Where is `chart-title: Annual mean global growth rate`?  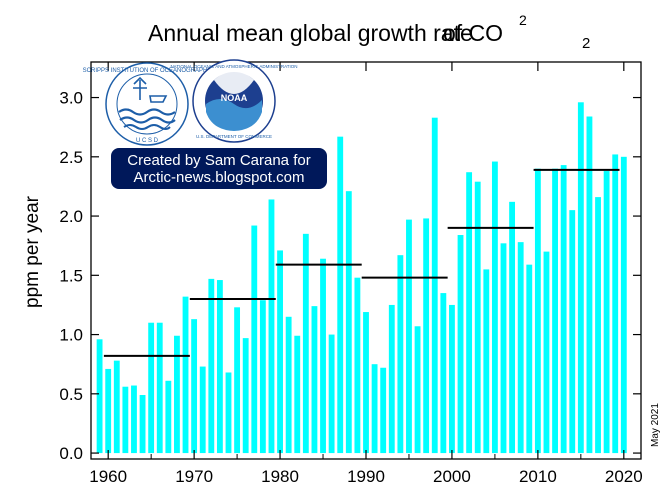
chart-title: Annual mean global growth rate is located at coordinates (310, 33).